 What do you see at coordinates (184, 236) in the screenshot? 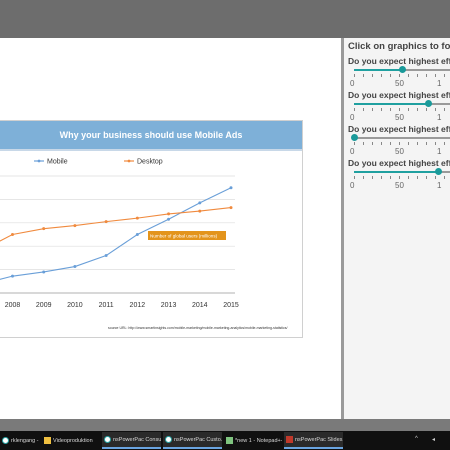
I see `annotation-label: Number of global users (millions)` at bounding box center [184, 236].